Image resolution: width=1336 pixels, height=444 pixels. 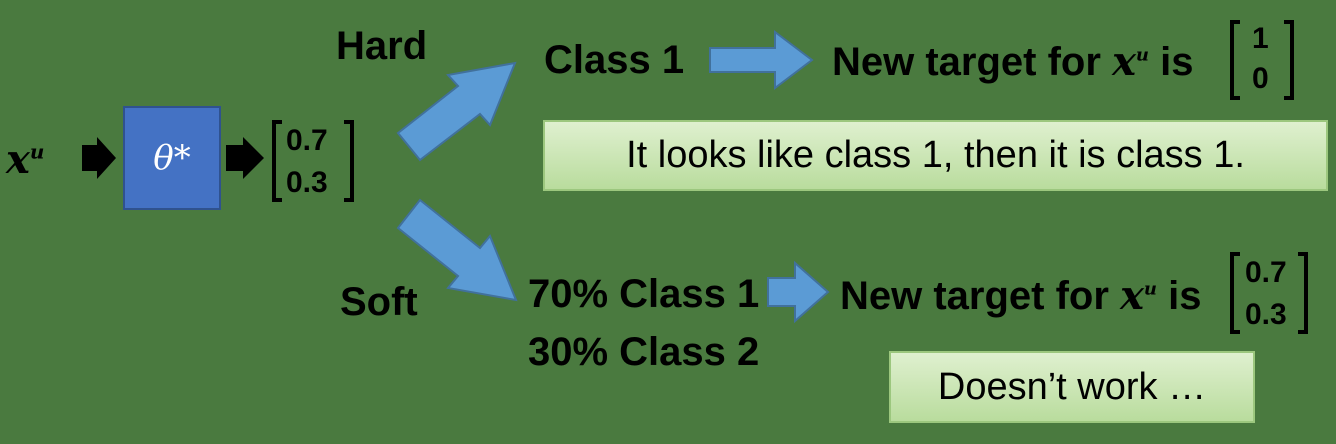 I want to click on prediction-vector-top: 0.7, so click(x=307, y=140).